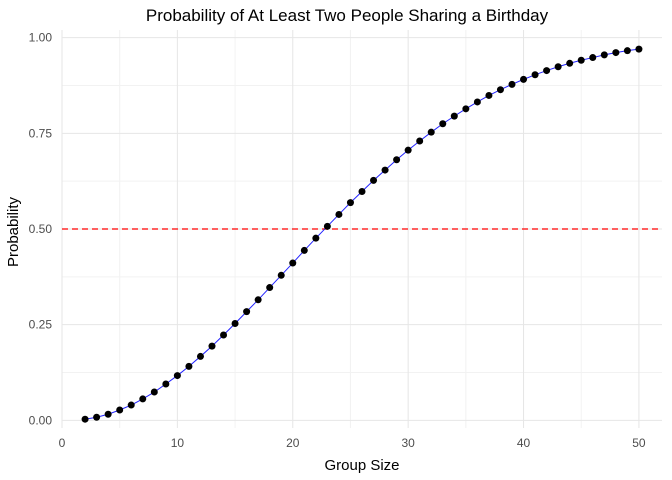 This screenshot has width=672, height=480. Describe the element at coordinates (41, 420) in the screenshot. I see `y-tick-label: 0.00` at that location.